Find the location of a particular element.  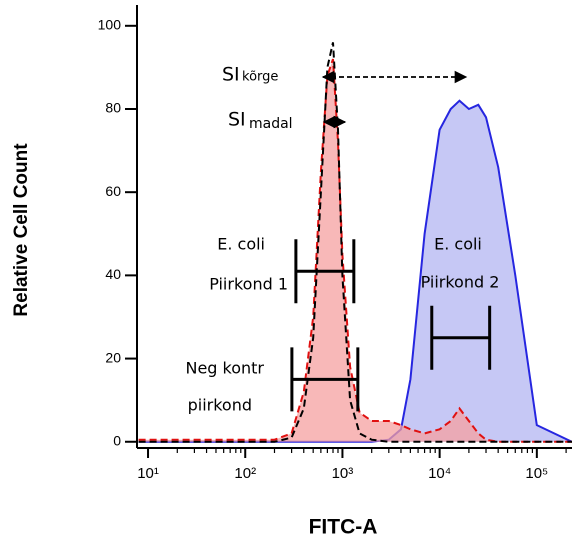

x-tick-label: 10⁵ is located at coordinates (536, 473).